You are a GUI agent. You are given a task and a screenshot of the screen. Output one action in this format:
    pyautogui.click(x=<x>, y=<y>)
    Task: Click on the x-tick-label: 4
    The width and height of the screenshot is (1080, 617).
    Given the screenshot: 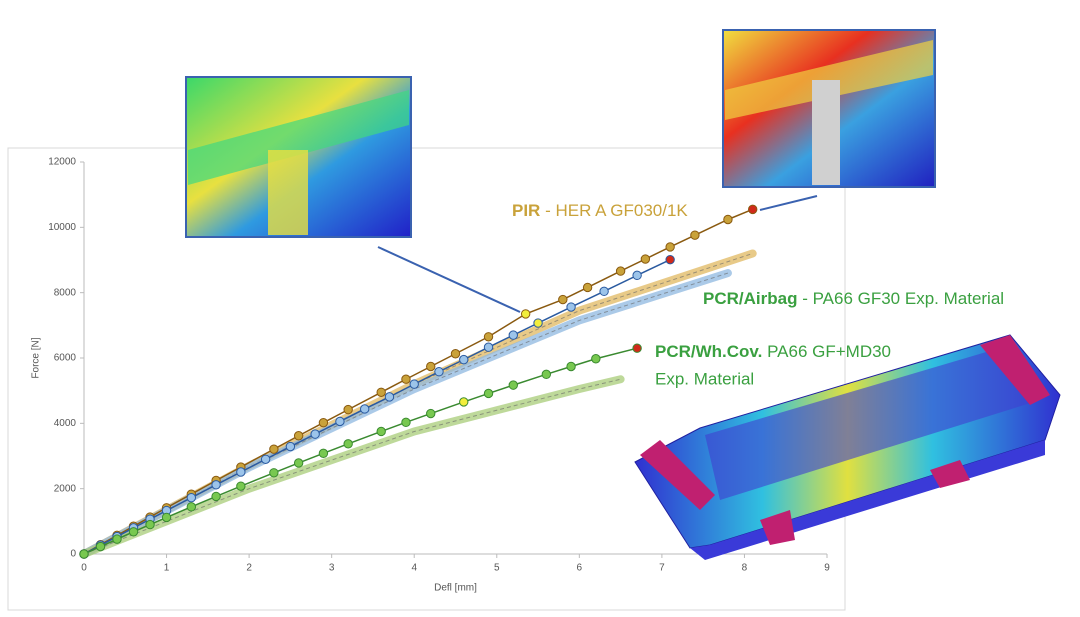 What is the action you would take?
    pyautogui.click(x=414, y=568)
    